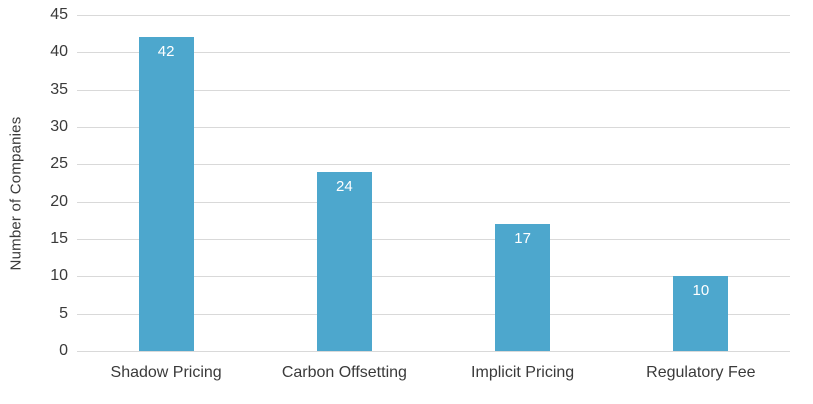  Describe the element at coordinates (166, 194) in the screenshot. I see `bar: 42` at that location.